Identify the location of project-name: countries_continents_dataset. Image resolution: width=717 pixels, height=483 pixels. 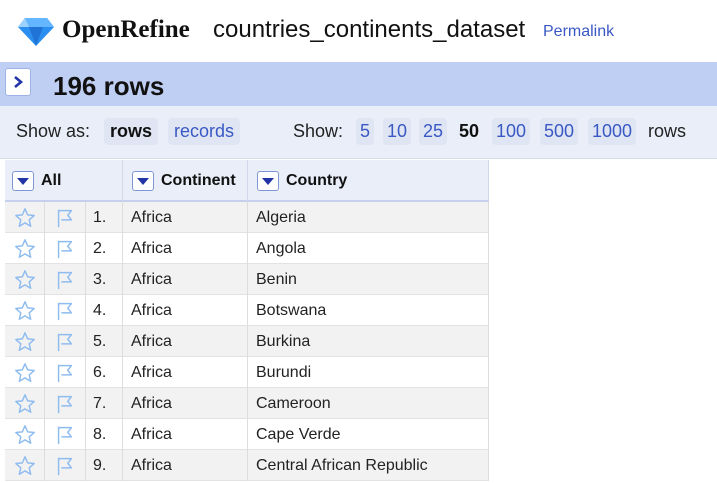
(369, 29).